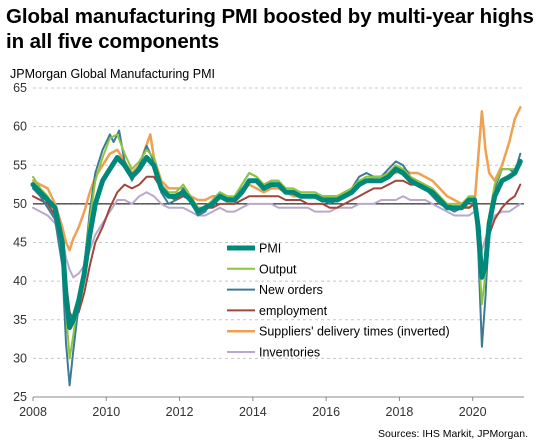 This screenshot has width=537, height=445. Describe the element at coordinates (400, 412) in the screenshot. I see `x-tick-label: 2018` at that location.